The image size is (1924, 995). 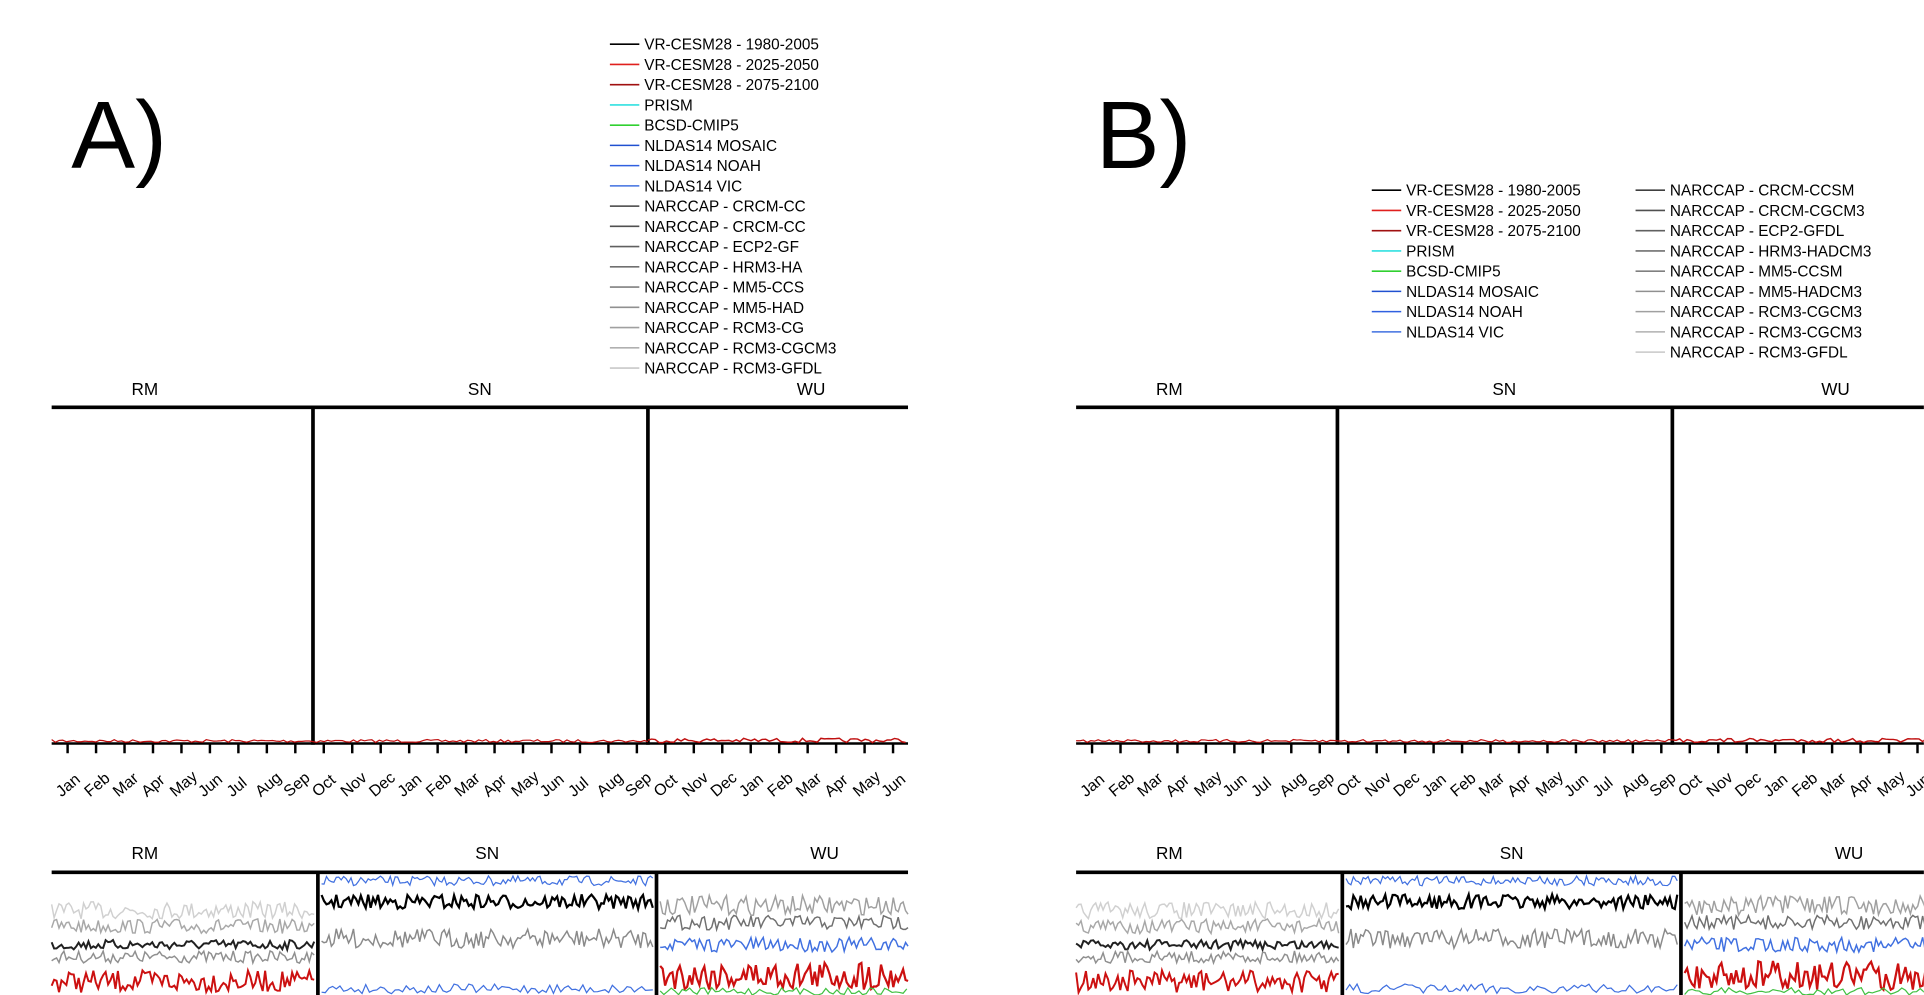 What do you see at coordinates (1472, 292) in the screenshot?
I see `legend-entry: NLDAS14 MOSAIC` at bounding box center [1472, 292].